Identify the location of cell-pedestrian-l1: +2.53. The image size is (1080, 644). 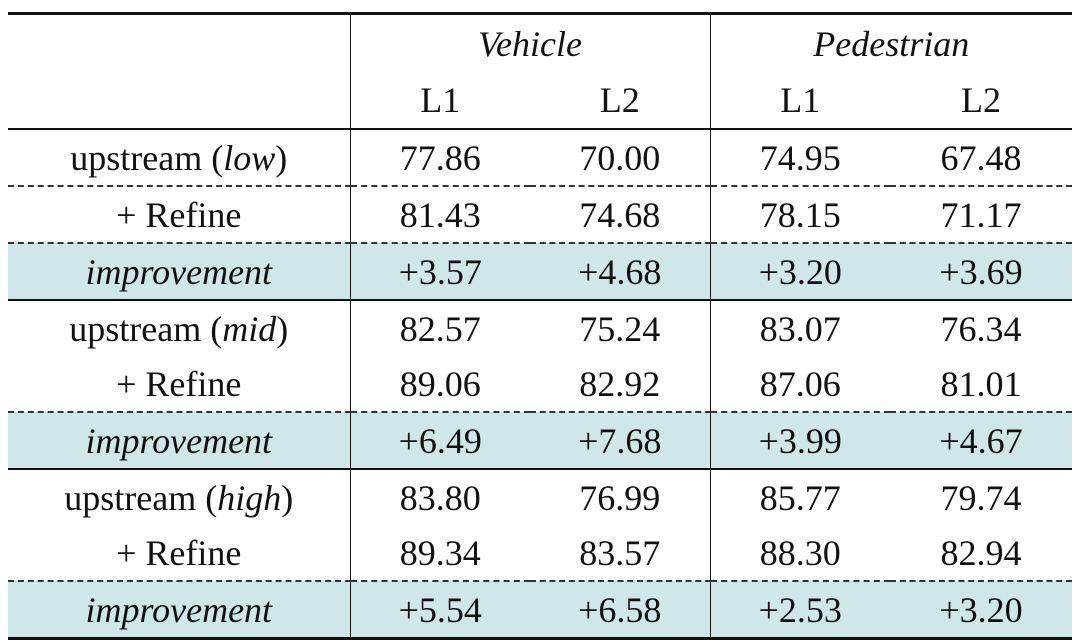
(800, 610).